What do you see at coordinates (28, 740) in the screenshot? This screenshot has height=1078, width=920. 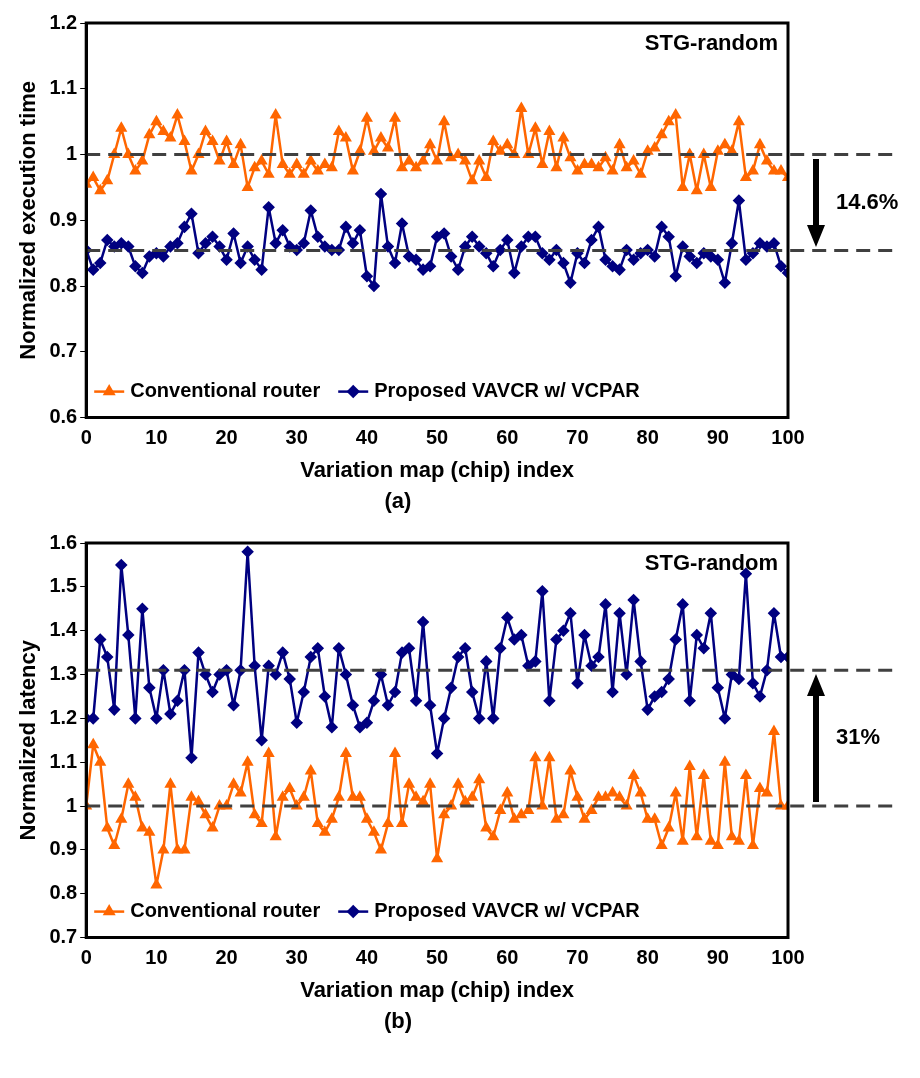 I see `y-axis-title: Normalized latency` at bounding box center [28, 740].